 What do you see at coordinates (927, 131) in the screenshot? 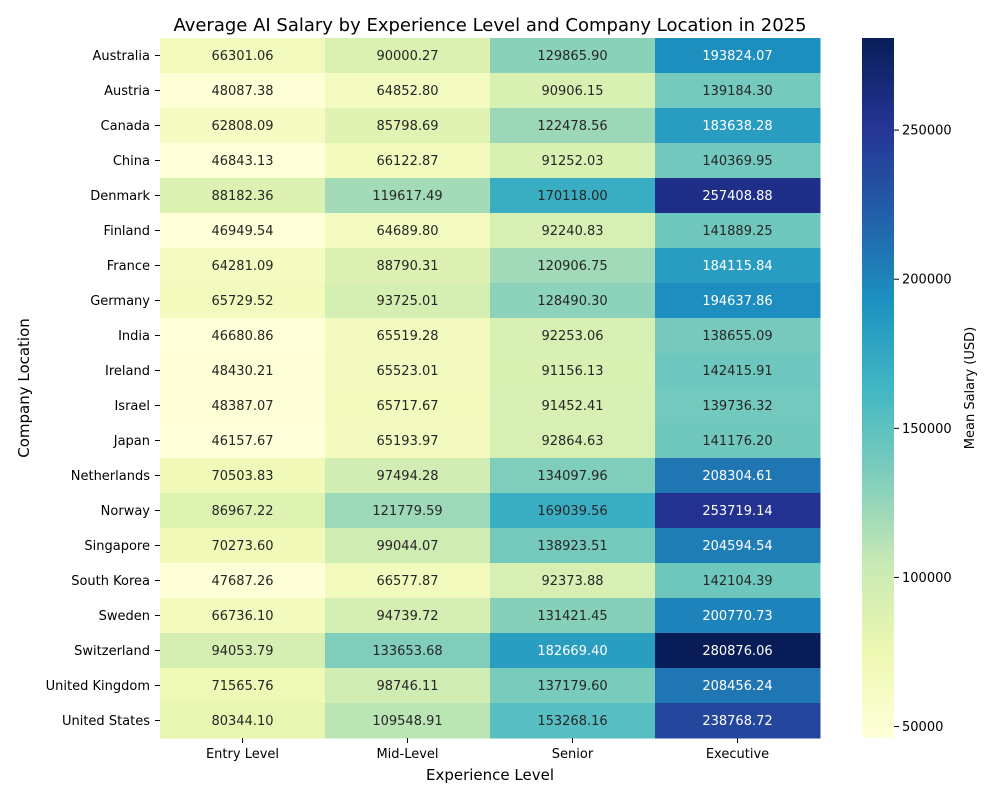
I see `colorbar-tick-label: 250000` at bounding box center [927, 131].